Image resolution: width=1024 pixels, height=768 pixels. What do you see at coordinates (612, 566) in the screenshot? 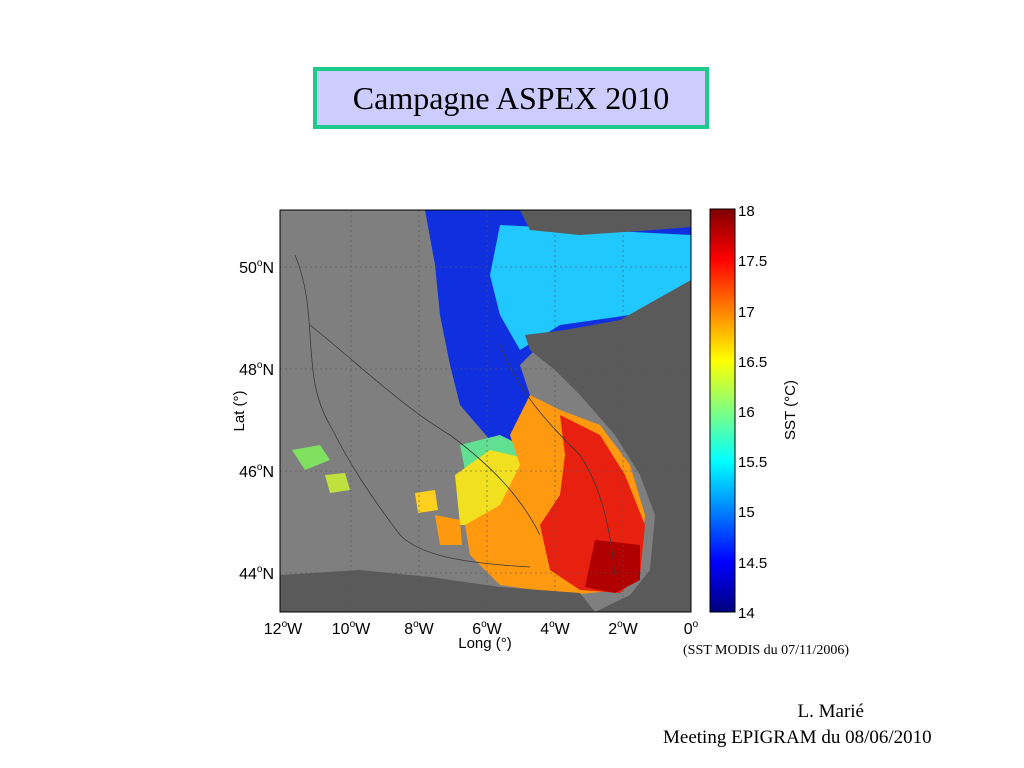
I see `sst-darkred-region` at bounding box center [612, 566].